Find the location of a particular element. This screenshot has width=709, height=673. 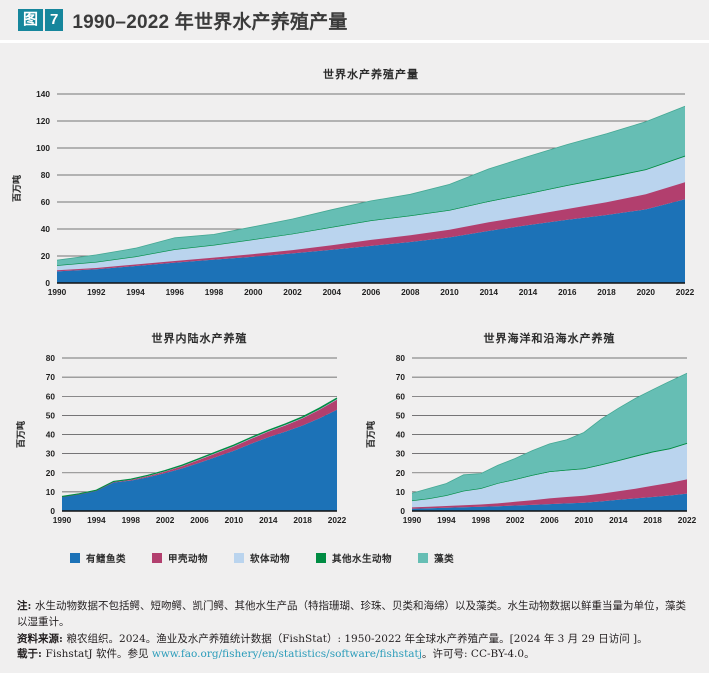

svg-text: 120 is located at coordinates (43, 121).